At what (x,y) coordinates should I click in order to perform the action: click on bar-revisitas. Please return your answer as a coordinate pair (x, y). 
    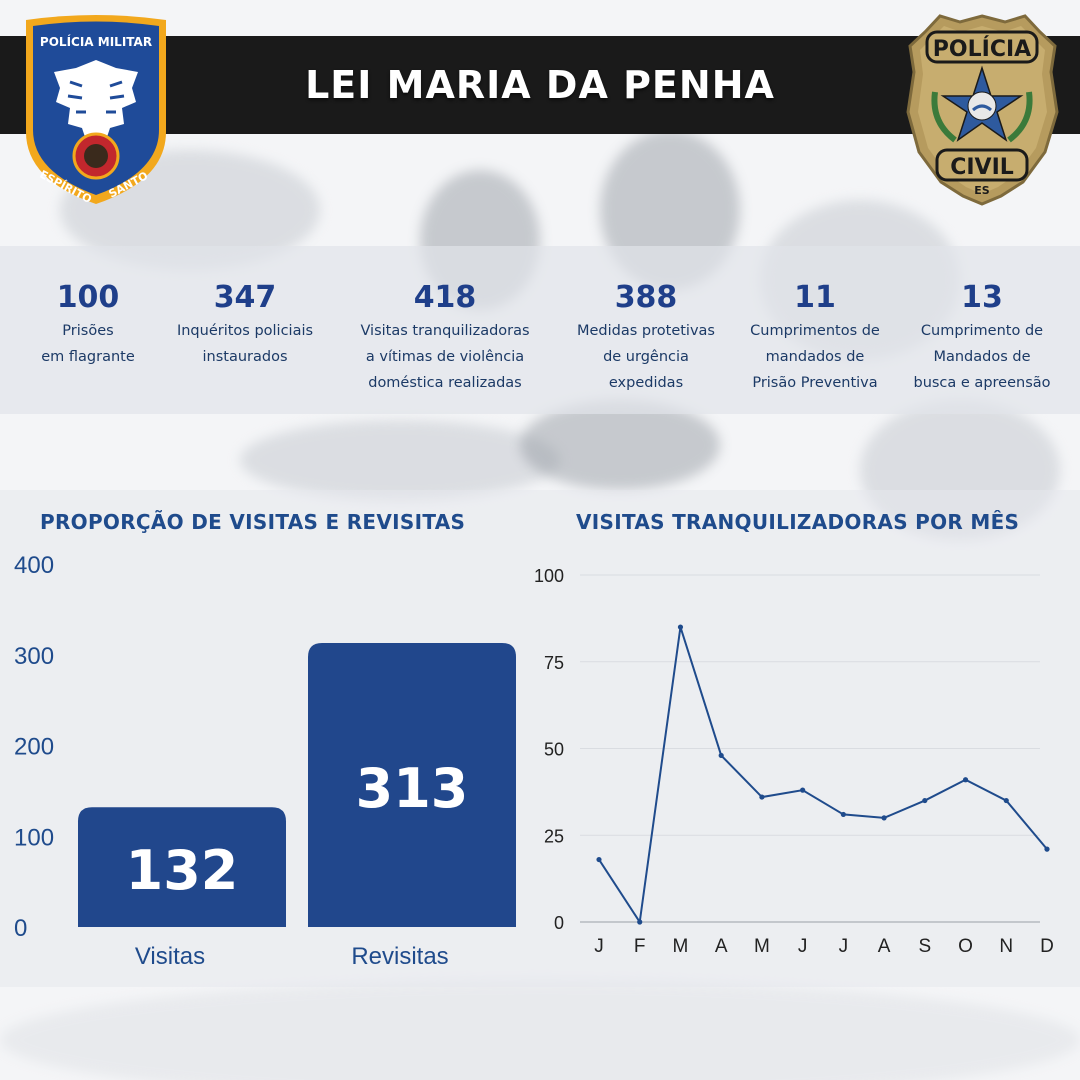
    Looking at the image, I should click on (412, 784).